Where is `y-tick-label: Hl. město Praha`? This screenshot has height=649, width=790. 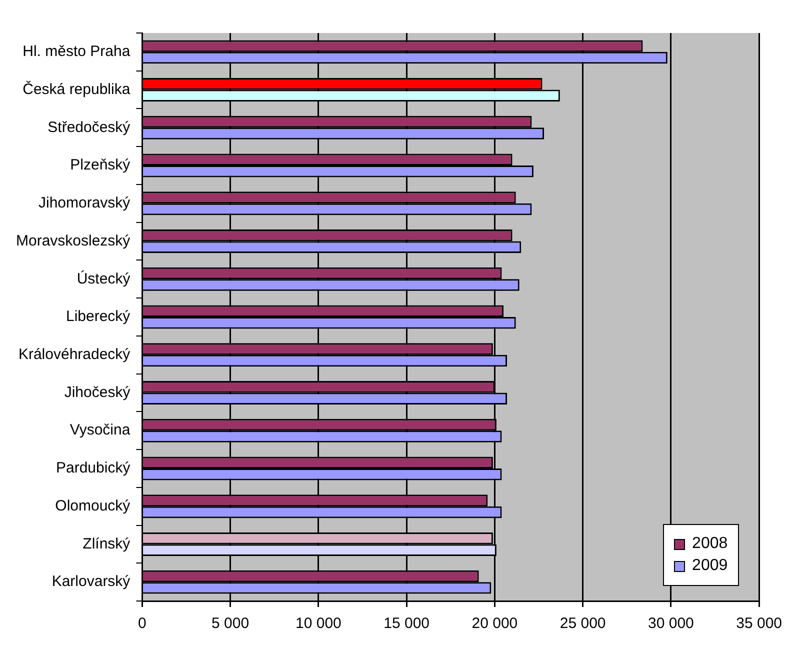 y-tick-label: Hl. město Praha is located at coordinates (76, 51).